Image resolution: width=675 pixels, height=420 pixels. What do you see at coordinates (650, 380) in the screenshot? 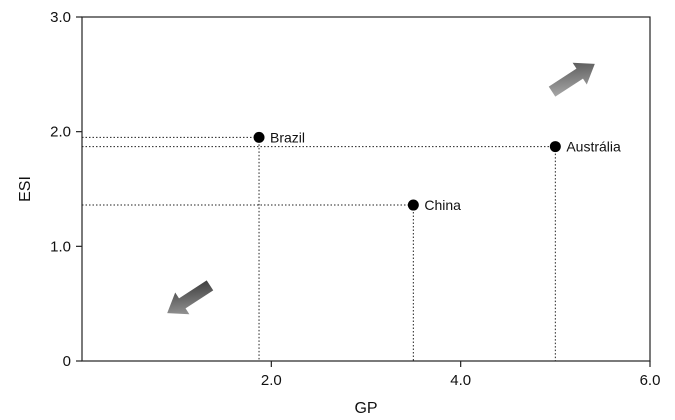
I see `x-tick-label: 6.0` at bounding box center [650, 380].